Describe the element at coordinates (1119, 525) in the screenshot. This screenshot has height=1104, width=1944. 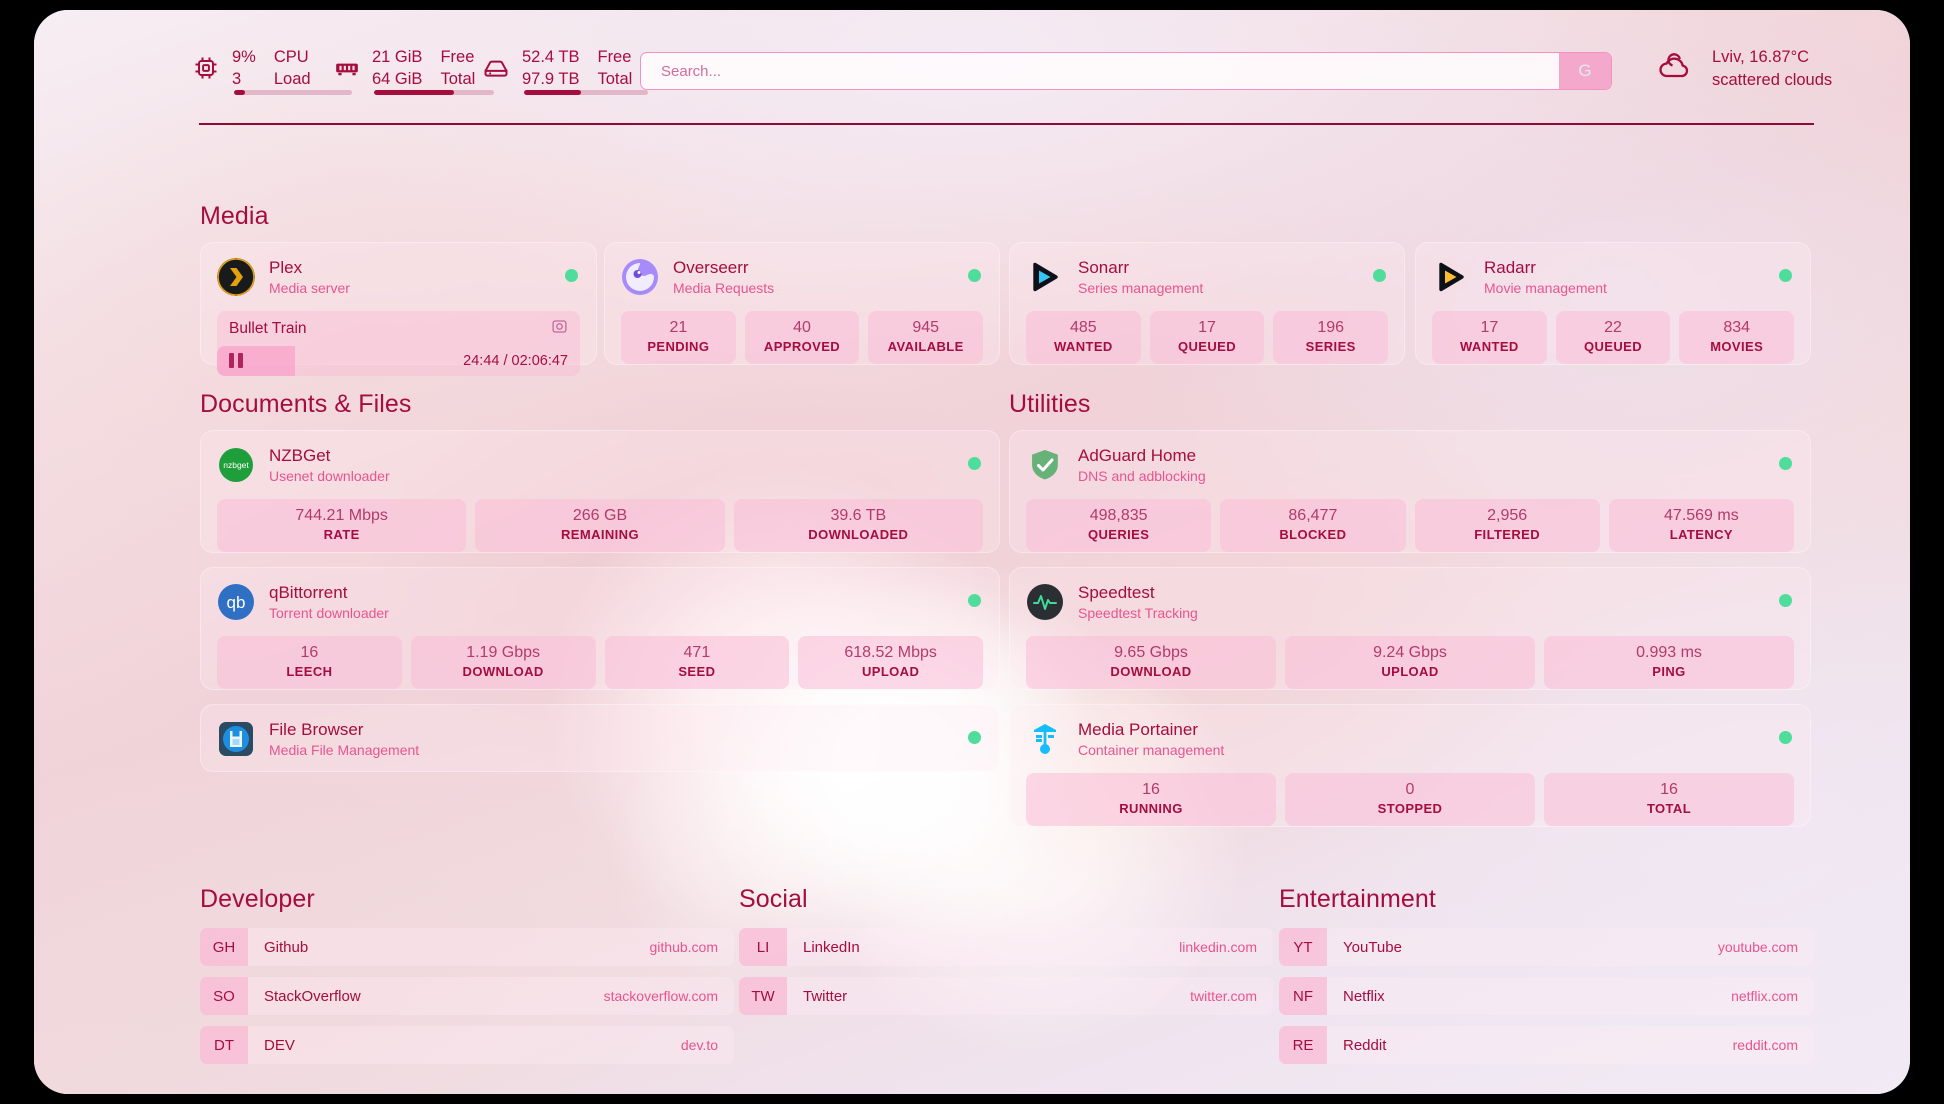
I see `stat-pill: 498,835 QUERIES` at that location.